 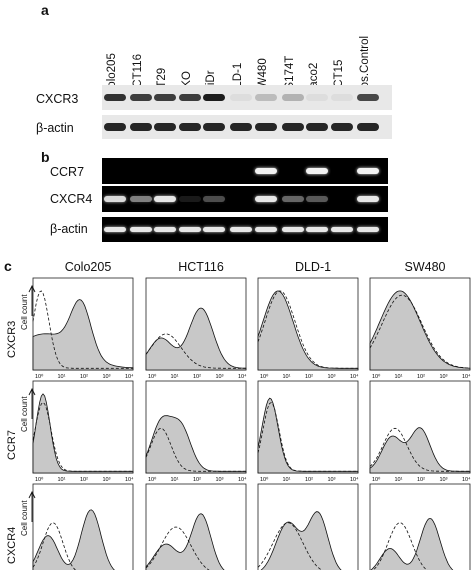 I want to click on western-blot-cxcr3, so click(x=247, y=97).